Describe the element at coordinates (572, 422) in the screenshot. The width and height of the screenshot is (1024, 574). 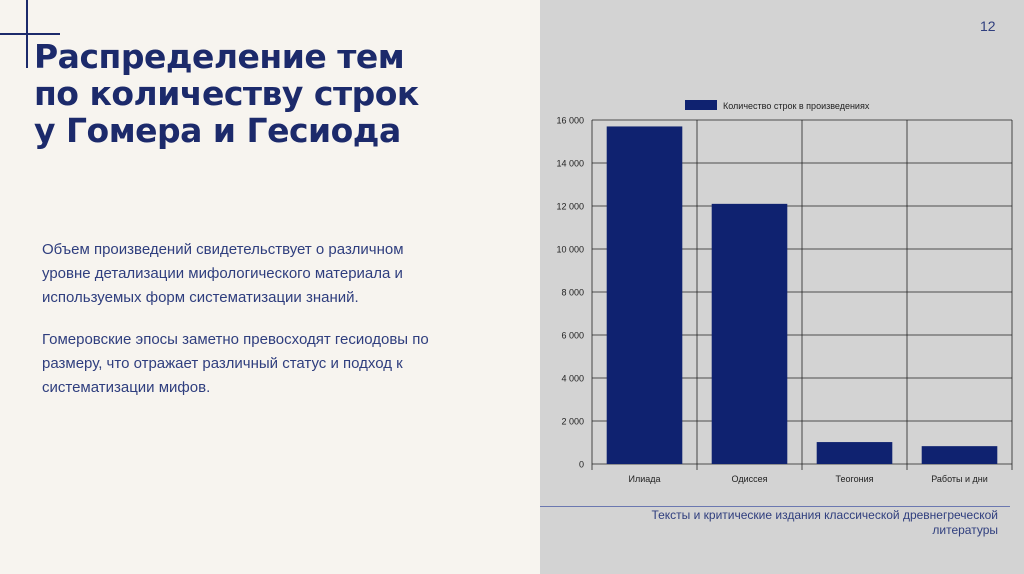
I see `y-tick-label: 2 000` at that location.